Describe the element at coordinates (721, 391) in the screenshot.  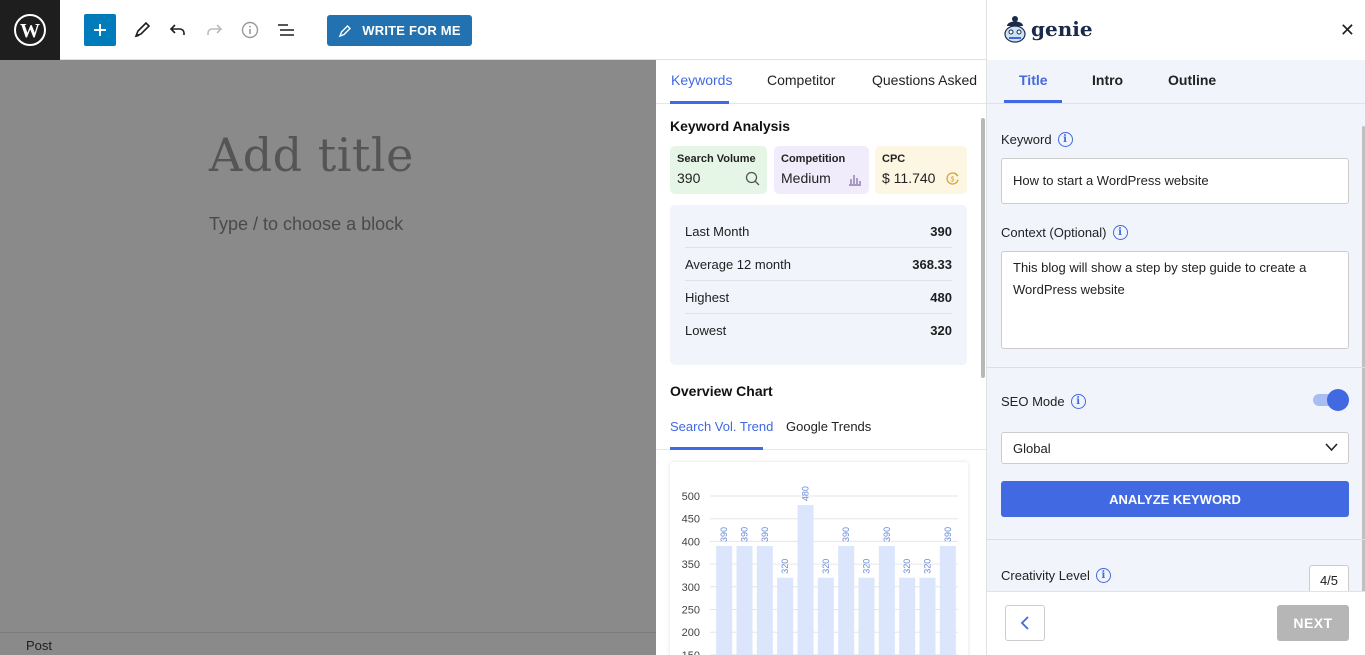
I see `overview-chart-title: Overview Chart` at that location.